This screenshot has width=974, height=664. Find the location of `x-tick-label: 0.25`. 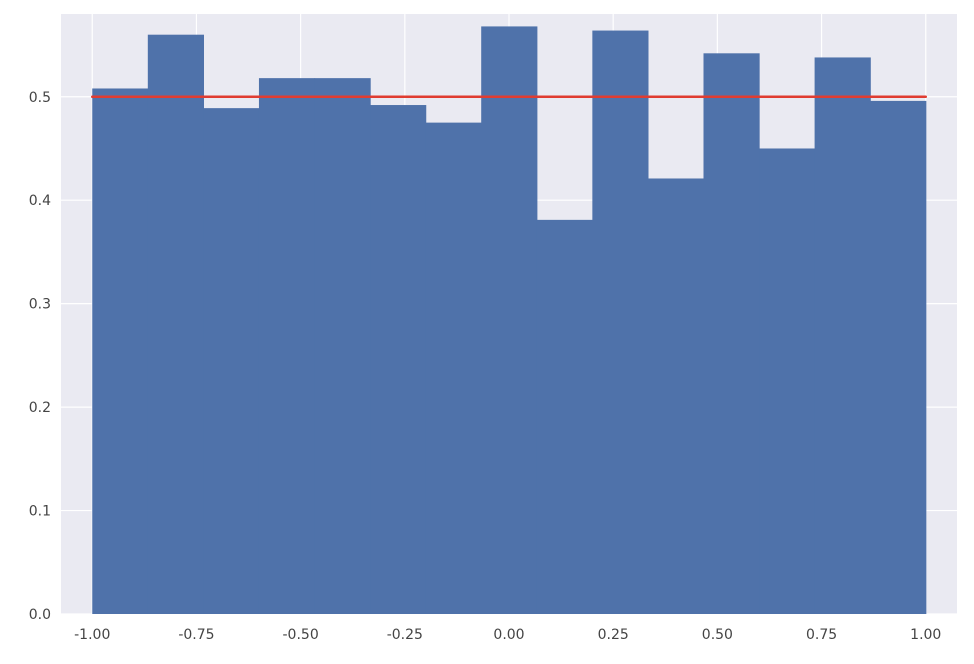

x-tick-label: 0.25 is located at coordinates (613, 635).